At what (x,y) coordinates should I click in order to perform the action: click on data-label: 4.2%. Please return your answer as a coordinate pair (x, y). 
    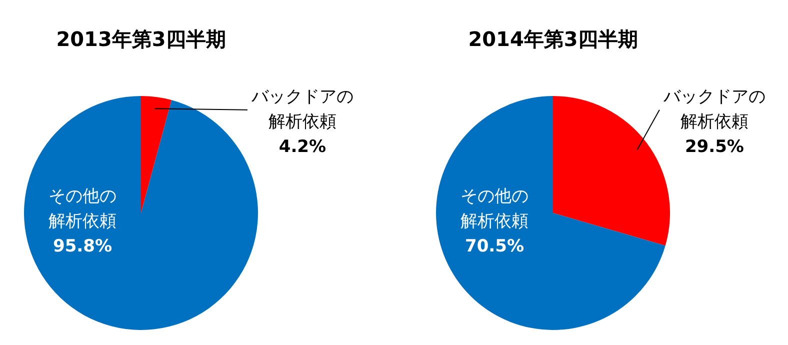
    Looking at the image, I should click on (302, 146).